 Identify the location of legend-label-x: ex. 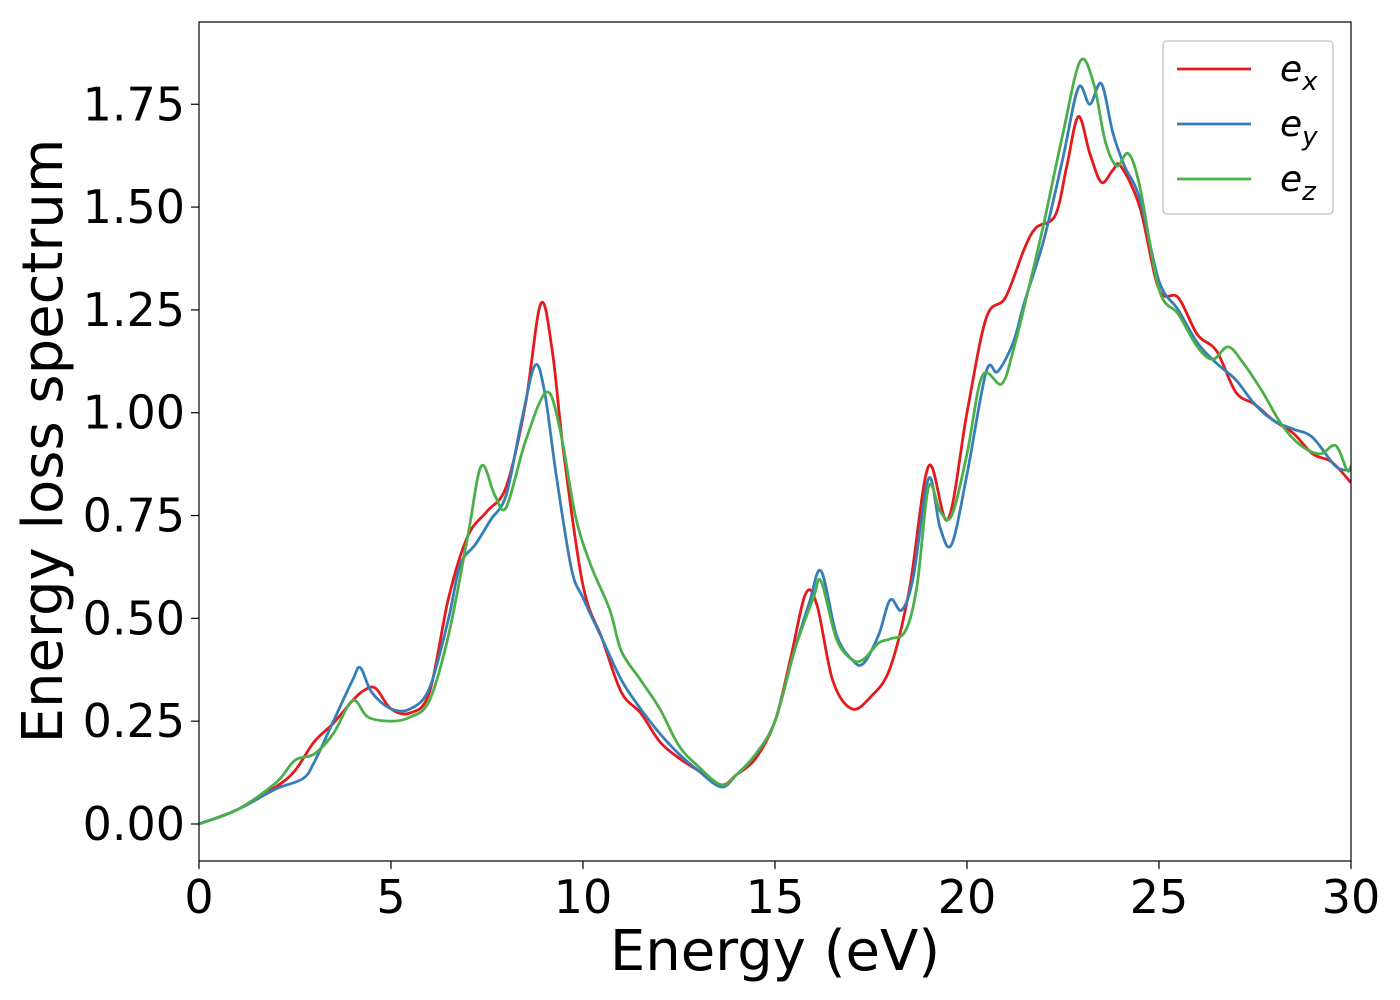
(1299, 73).